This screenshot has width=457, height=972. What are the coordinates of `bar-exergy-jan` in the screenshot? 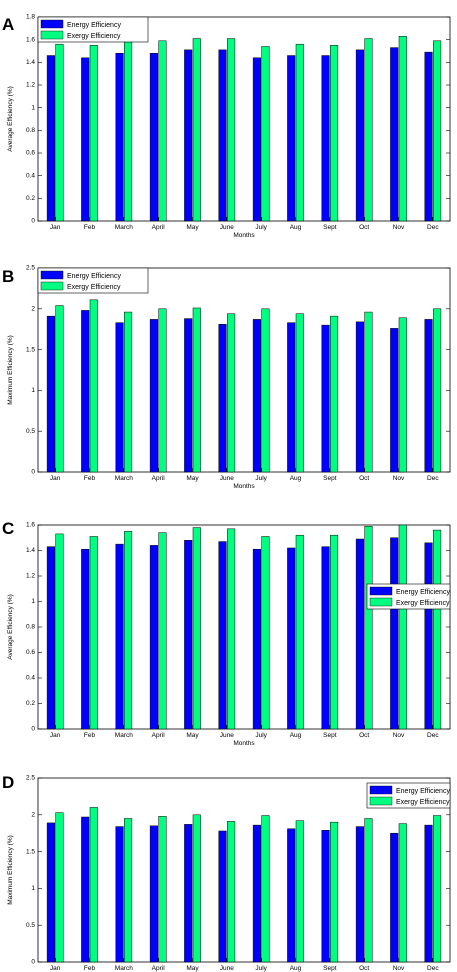 It's located at (59, 631).